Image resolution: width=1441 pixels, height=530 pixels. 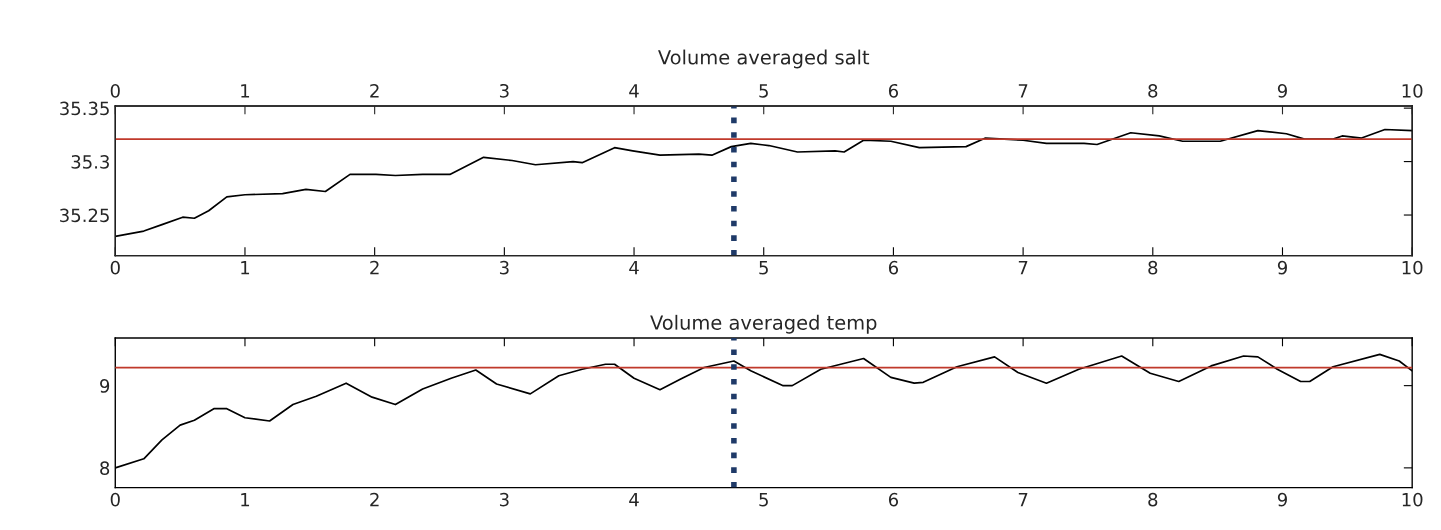 I want to click on y-tick-label: 8, so click(x=105, y=468).